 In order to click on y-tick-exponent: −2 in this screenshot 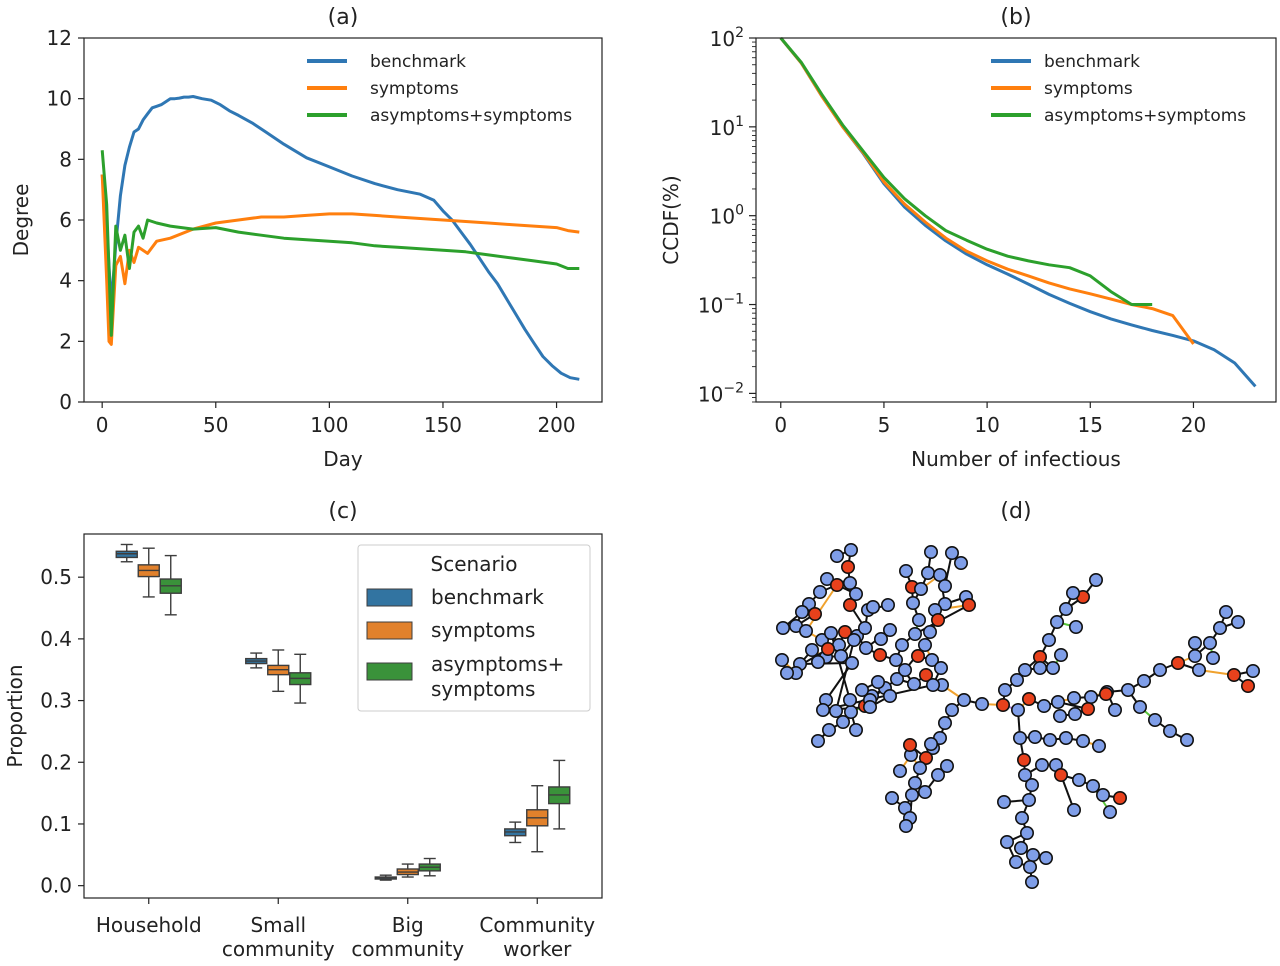, I will do `click(733, 388)`.